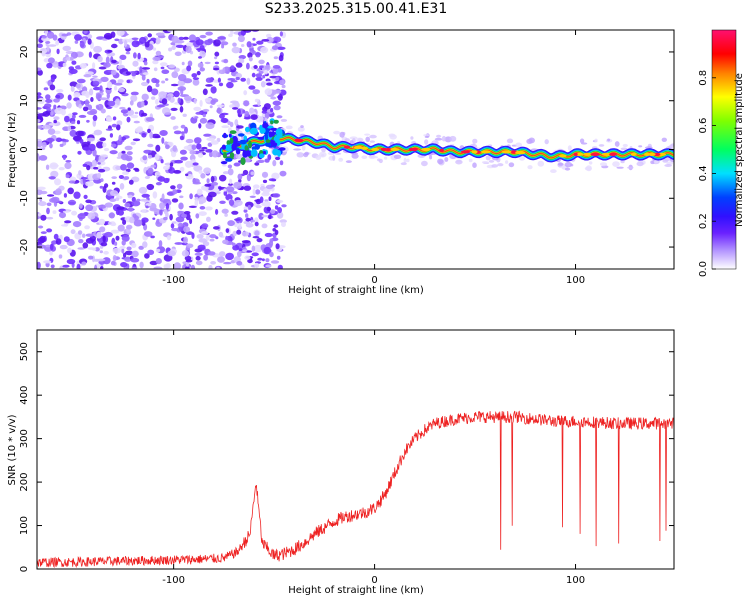  I want to click on x-tick-label: -100, so click(173, 580).